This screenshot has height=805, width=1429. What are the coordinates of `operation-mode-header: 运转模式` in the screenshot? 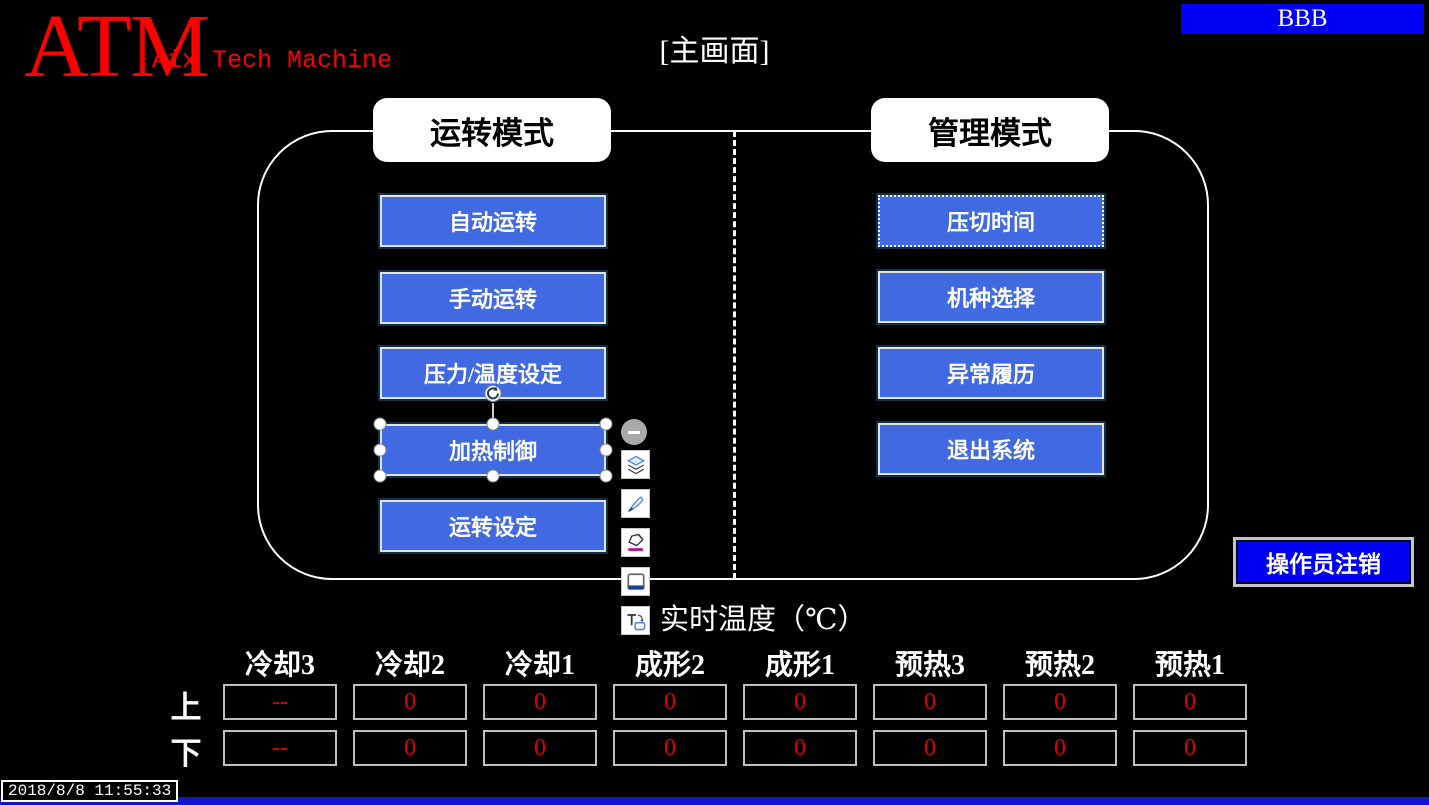 It's located at (492, 130).